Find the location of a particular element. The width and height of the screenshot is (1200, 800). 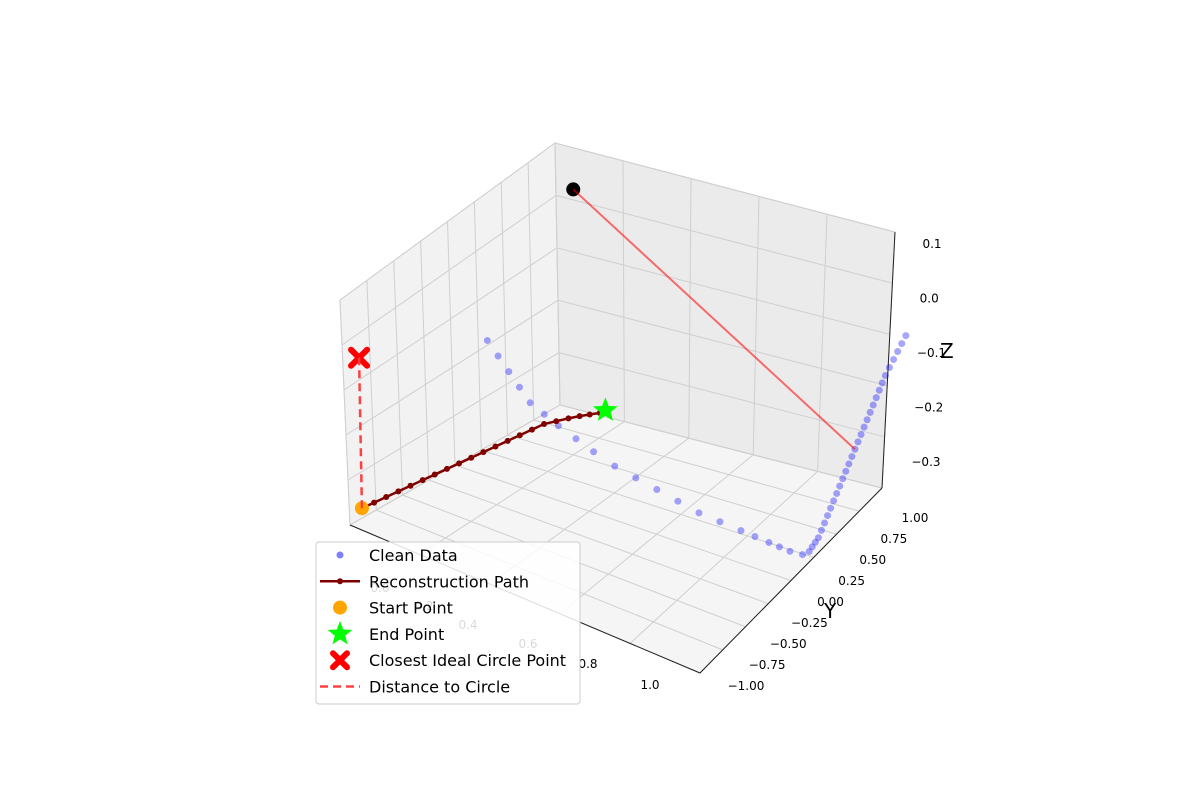

legend-entry: Distance to Circle is located at coordinates (415, 687).